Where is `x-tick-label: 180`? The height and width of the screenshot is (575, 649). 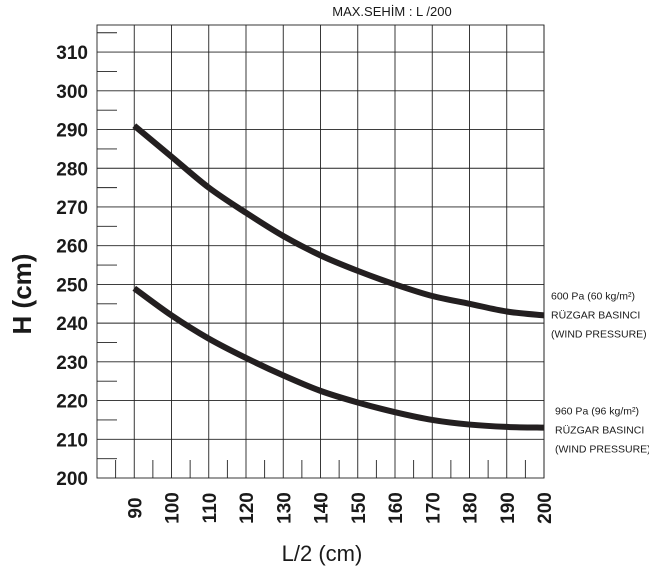
x-tick-label: 180 is located at coordinates (471, 508).